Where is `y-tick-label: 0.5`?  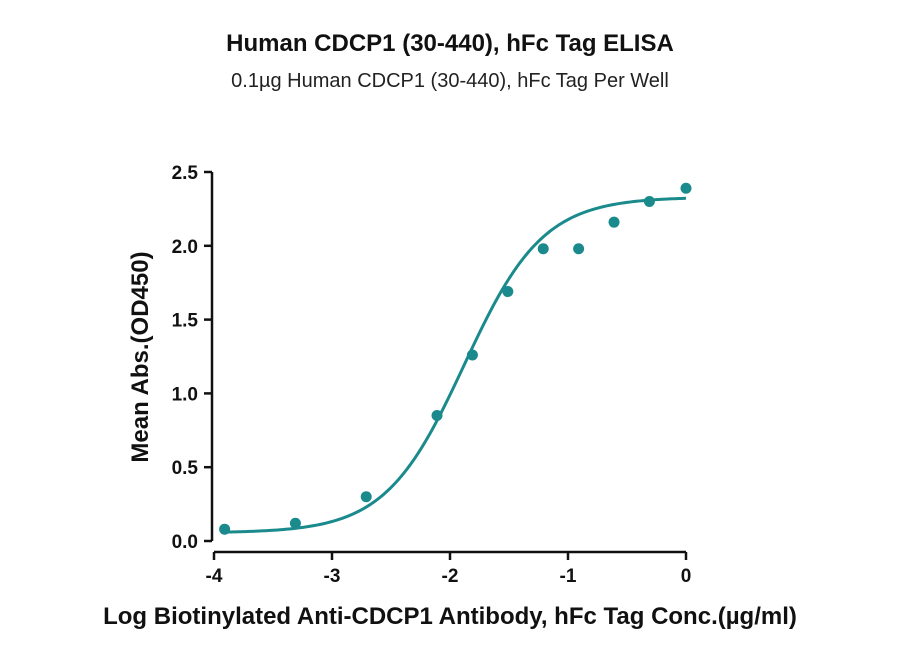
y-tick-label: 0.5 is located at coordinates (185, 468).